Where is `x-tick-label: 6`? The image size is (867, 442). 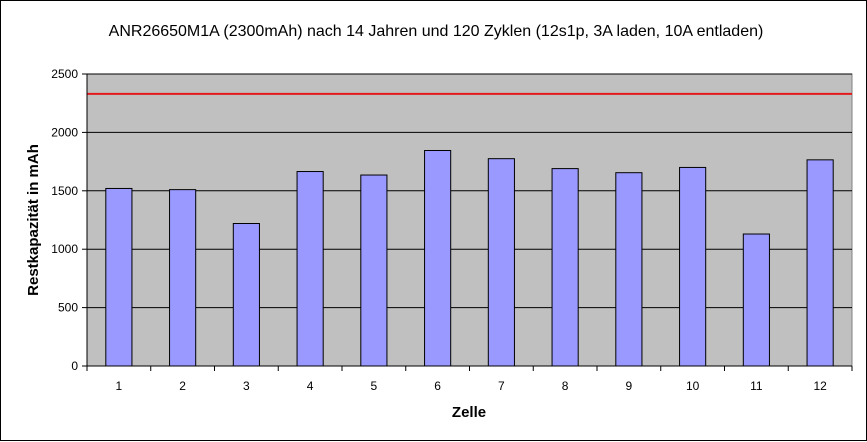 x-tick-label: 6 is located at coordinates (437, 386).